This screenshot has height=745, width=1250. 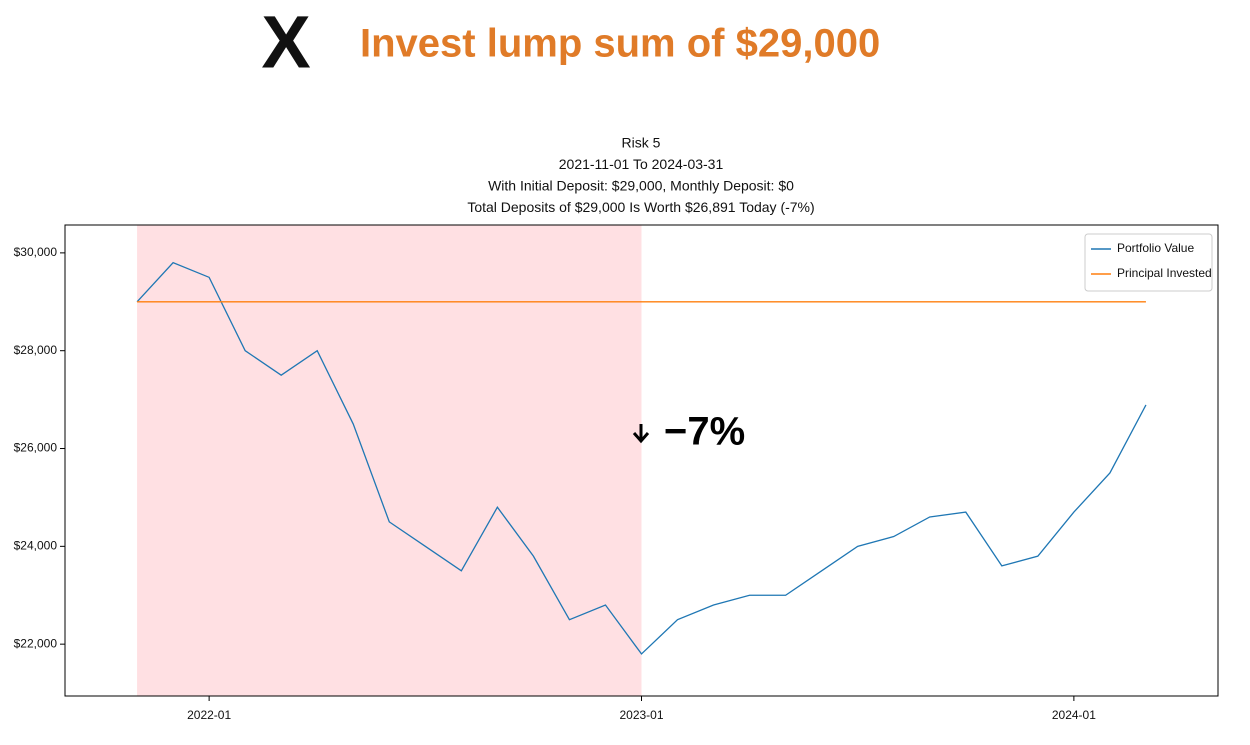 I want to click on x-tick-label: 2022-01, so click(x=209, y=715).